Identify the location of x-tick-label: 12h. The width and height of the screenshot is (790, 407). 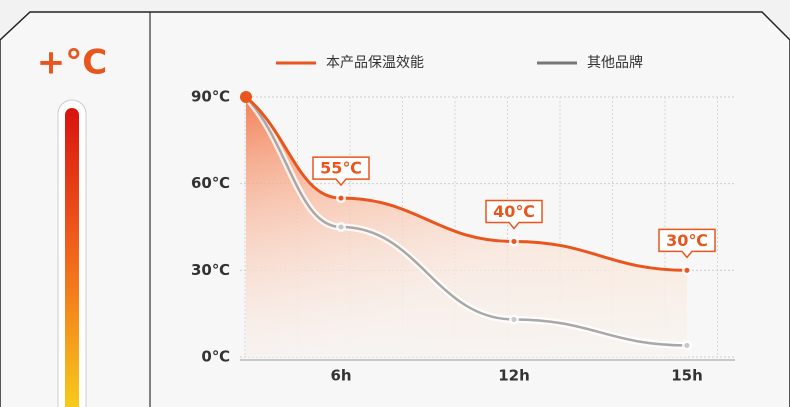
(514, 376).